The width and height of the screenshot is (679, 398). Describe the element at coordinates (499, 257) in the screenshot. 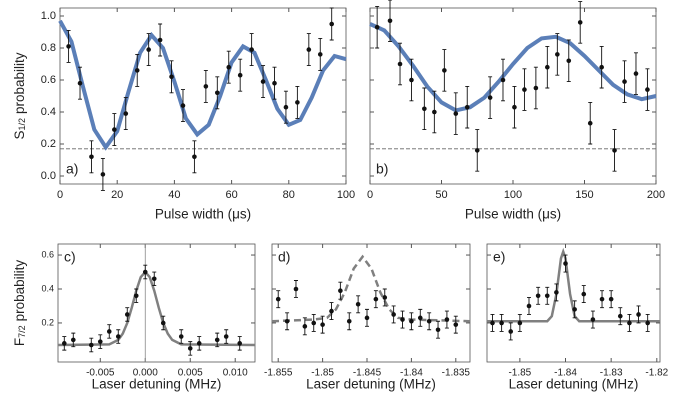

I see `panel-label: e)` at that location.